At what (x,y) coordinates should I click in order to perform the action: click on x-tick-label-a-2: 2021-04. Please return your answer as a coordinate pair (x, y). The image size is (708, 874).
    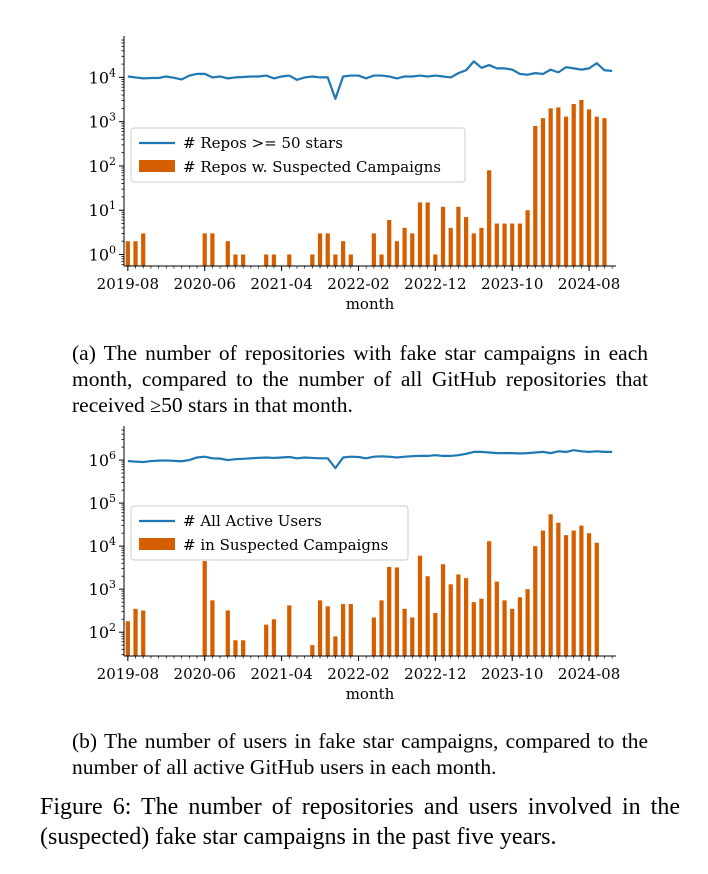
    Looking at the image, I should click on (281, 284).